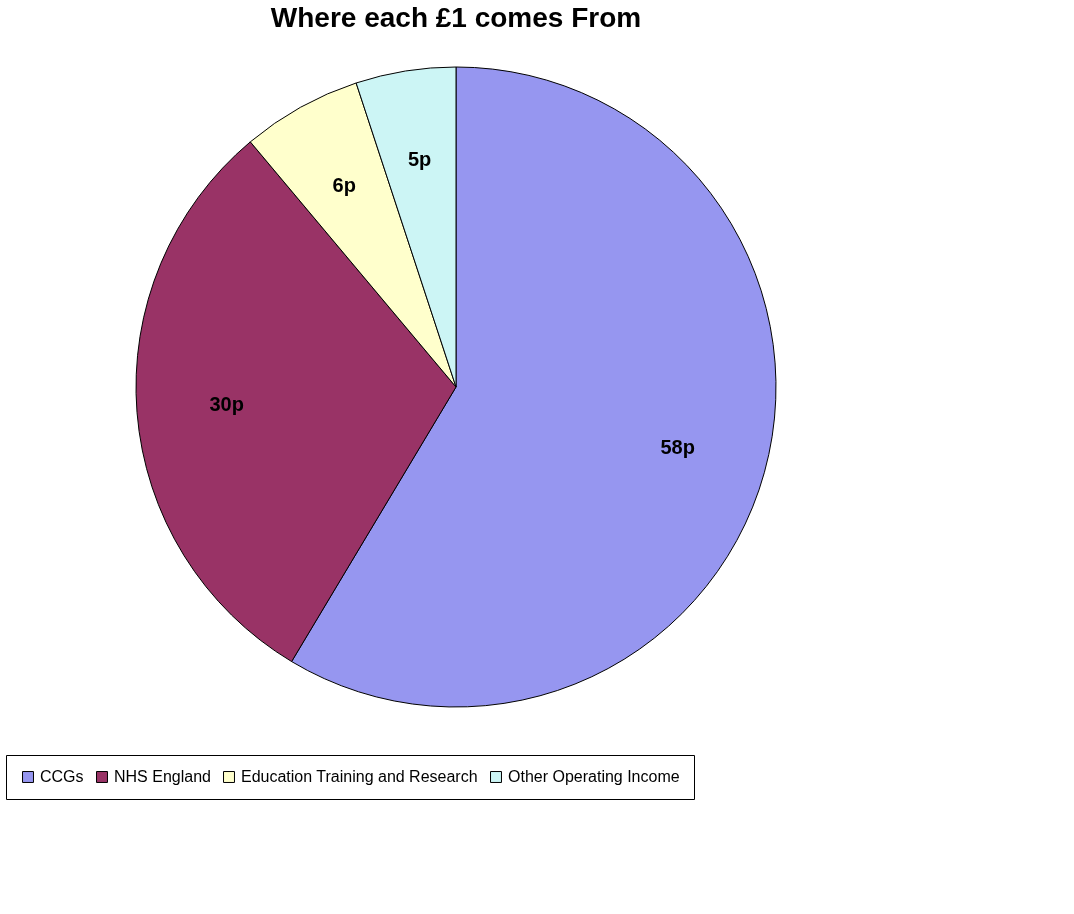  I want to click on data-label: 30p, so click(226, 404).